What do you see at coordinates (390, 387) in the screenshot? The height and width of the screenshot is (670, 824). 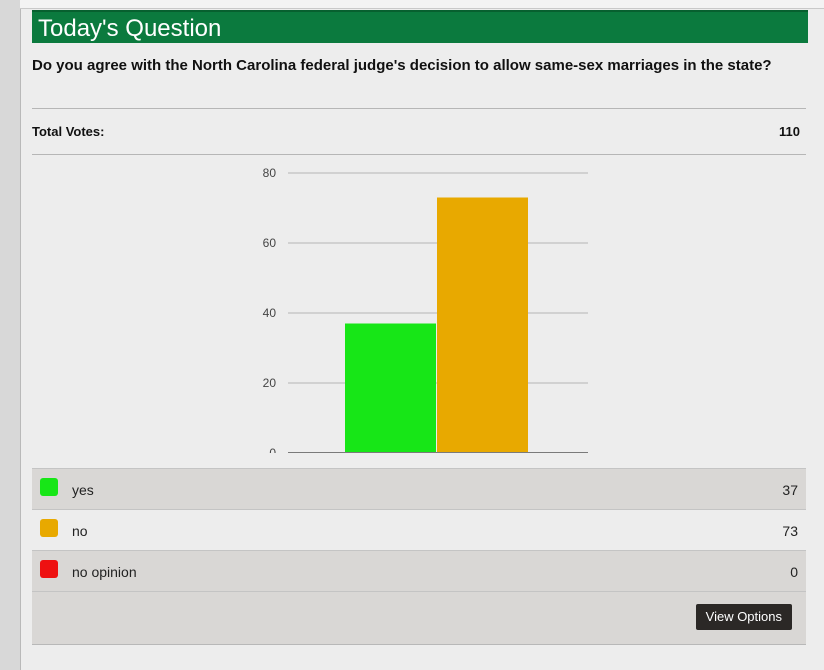 I see `bar-yes` at bounding box center [390, 387].